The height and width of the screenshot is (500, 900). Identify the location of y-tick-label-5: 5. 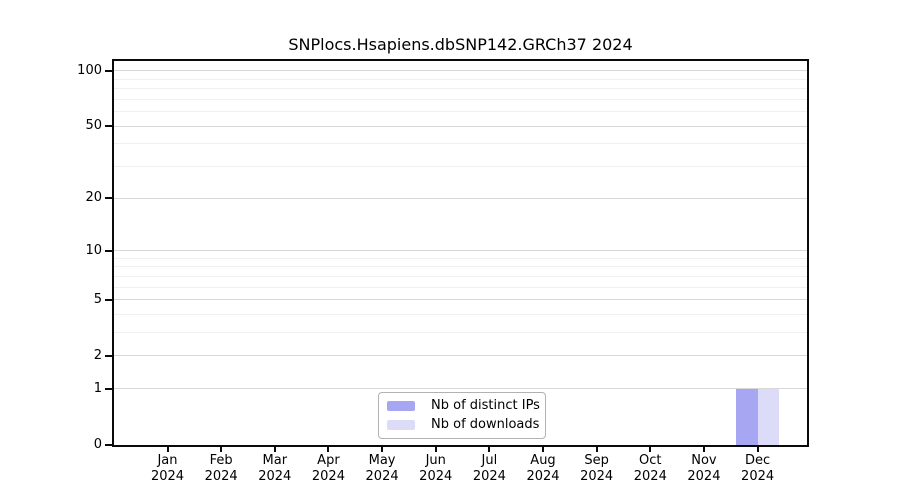
(97, 299).